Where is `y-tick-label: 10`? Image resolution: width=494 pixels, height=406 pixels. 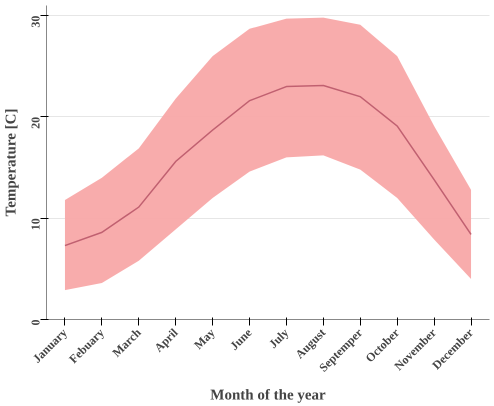 y-tick-label: 10 is located at coordinates (35, 224).